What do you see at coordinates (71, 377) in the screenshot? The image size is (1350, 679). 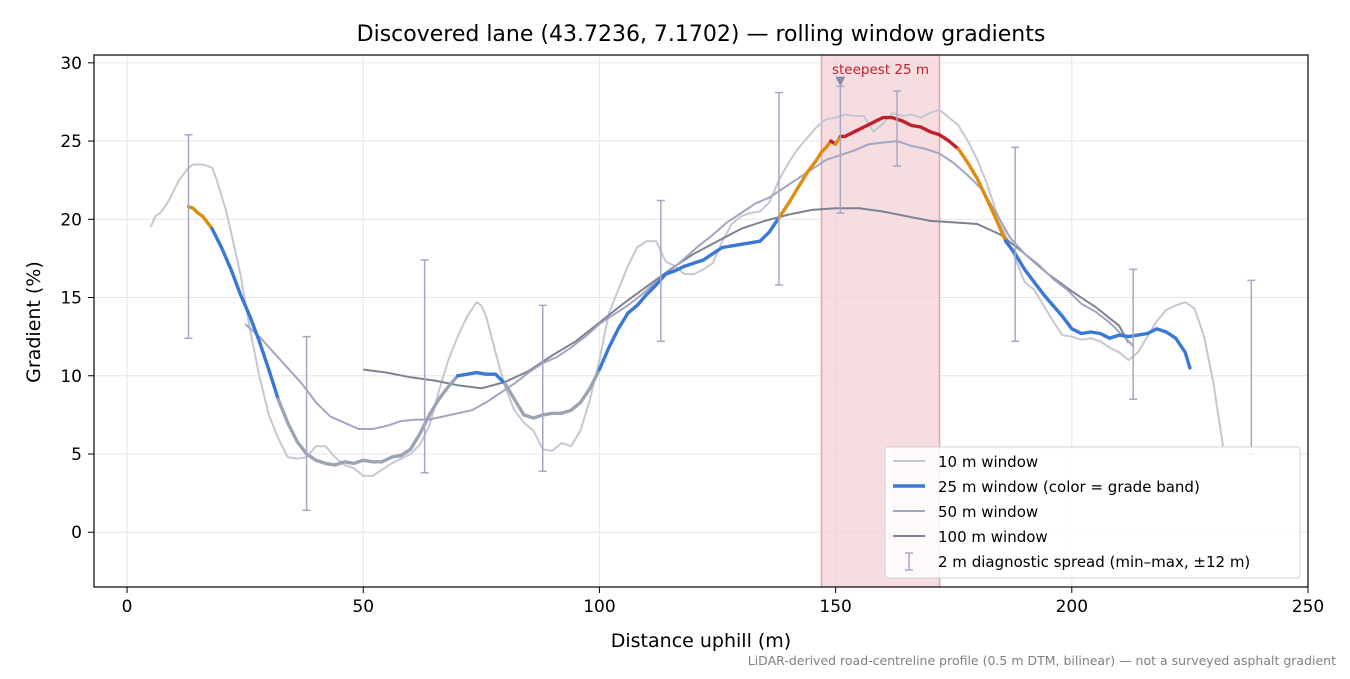 I see `y-tick-label: 10` at bounding box center [71, 377].